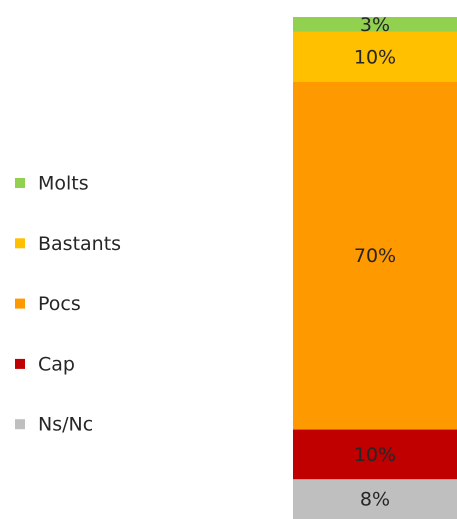 This screenshot has width=457, height=519. What do you see at coordinates (59, 304) in the screenshot?
I see `legend-label: Pocs` at bounding box center [59, 304].